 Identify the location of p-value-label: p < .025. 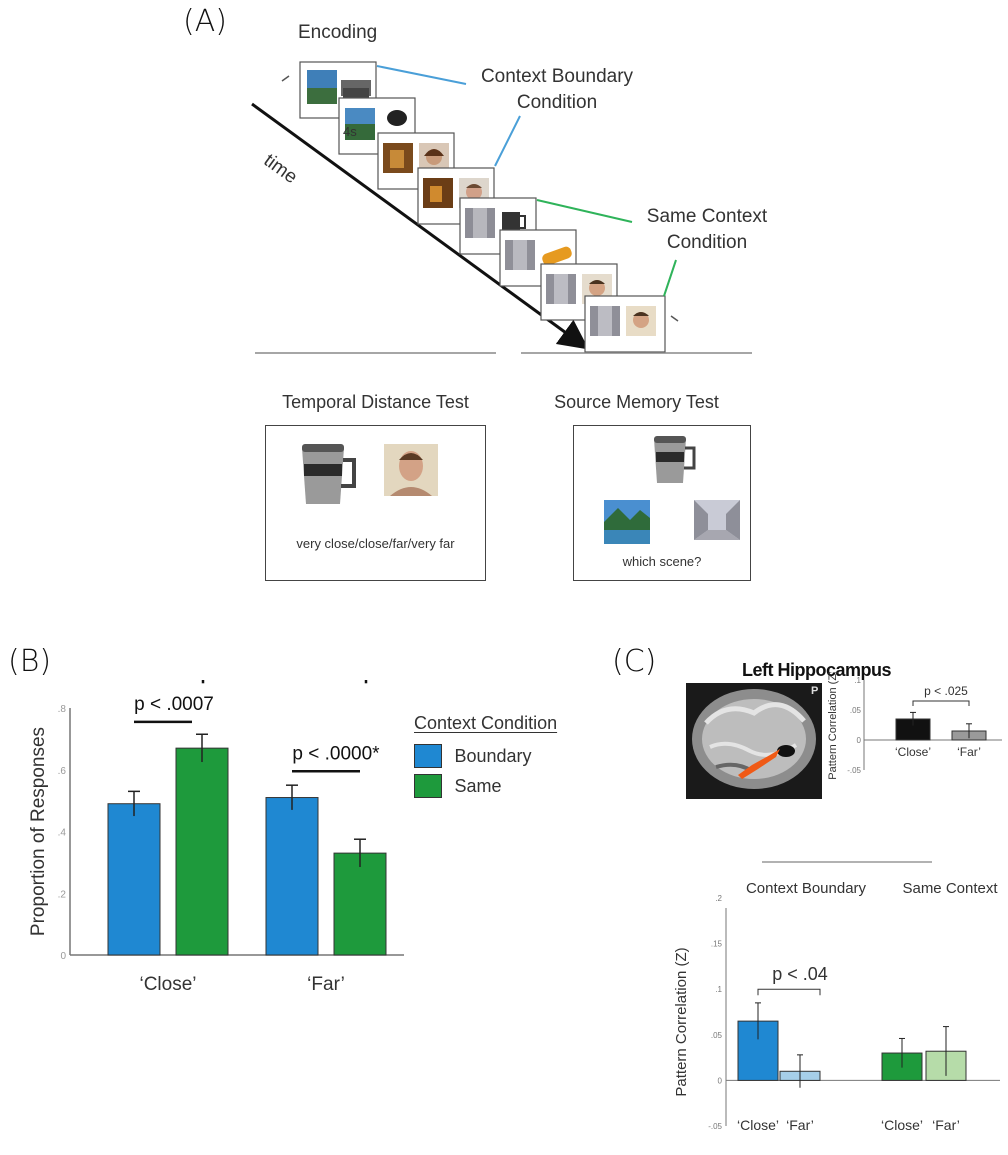
(946, 691).